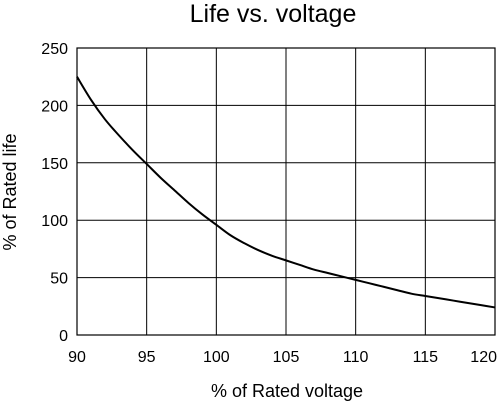 Image resolution: width=500 pixels, height=409 pixels. What do you see at coordinates (286, 357) in the screenshot?
I see `x-tick-label: 105` at bounding box center [286, 357].